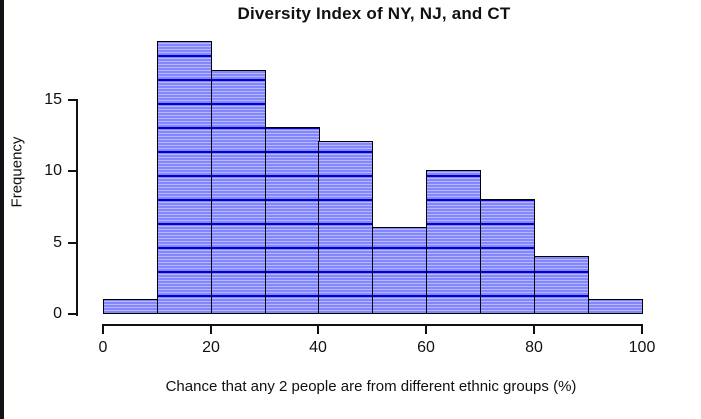 This screenshot has height=419, width=701. Describe the element at coordinates (372, 325) in the screenshot. I see `x-axis-line` at that location.